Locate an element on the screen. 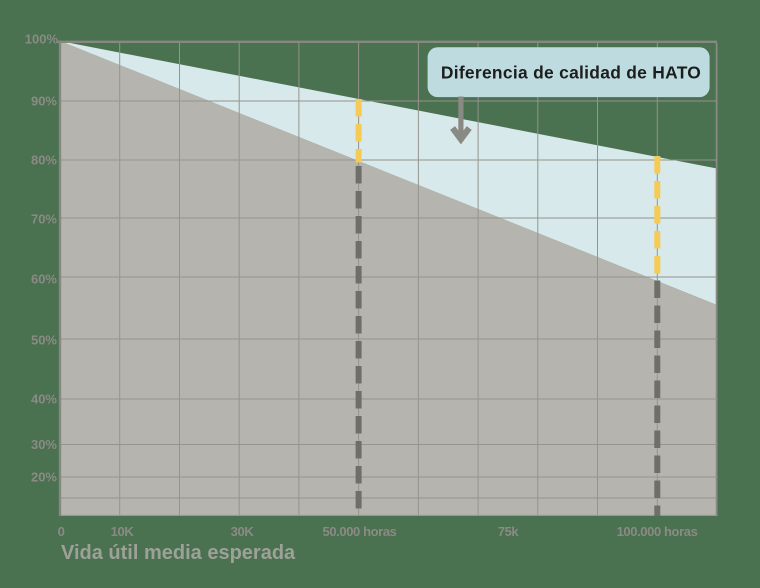  svg-text: 60% is located at coordinates (44, 279).